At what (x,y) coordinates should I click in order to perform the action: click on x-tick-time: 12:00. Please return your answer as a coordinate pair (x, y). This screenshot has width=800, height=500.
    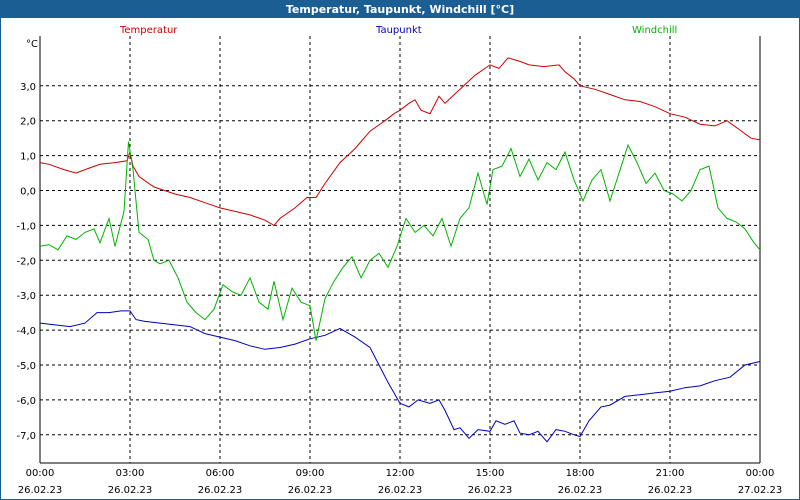
    Looking at the image, I should click on (400, 473).